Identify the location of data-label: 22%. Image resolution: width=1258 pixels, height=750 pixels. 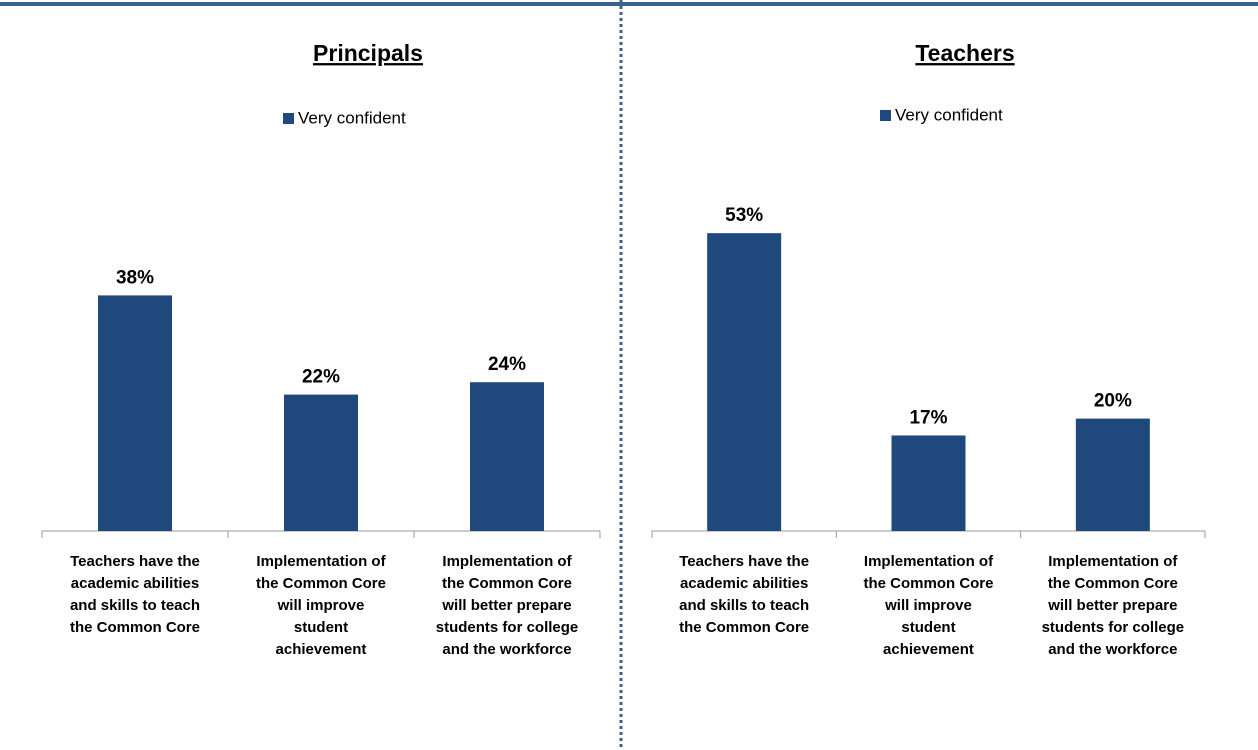
(321, 377).